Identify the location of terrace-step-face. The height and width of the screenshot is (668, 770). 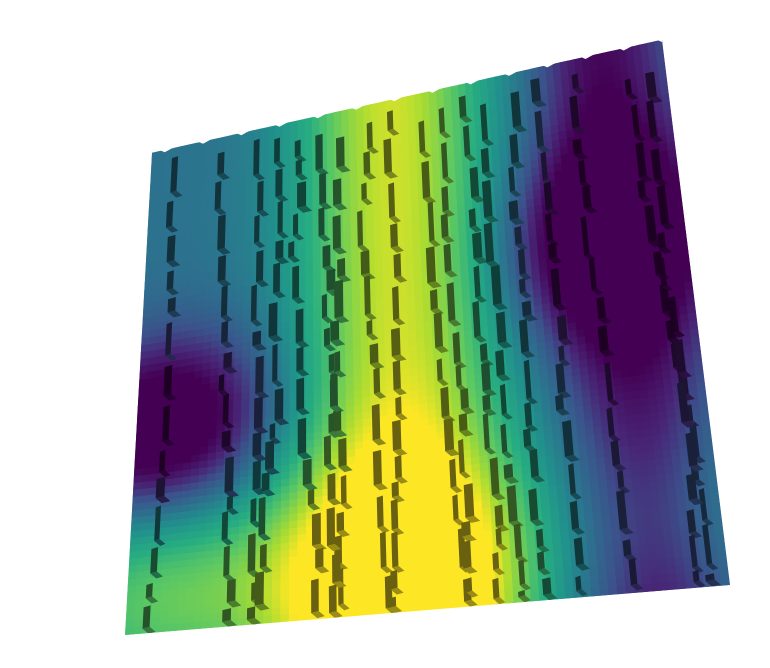
(257, 229).